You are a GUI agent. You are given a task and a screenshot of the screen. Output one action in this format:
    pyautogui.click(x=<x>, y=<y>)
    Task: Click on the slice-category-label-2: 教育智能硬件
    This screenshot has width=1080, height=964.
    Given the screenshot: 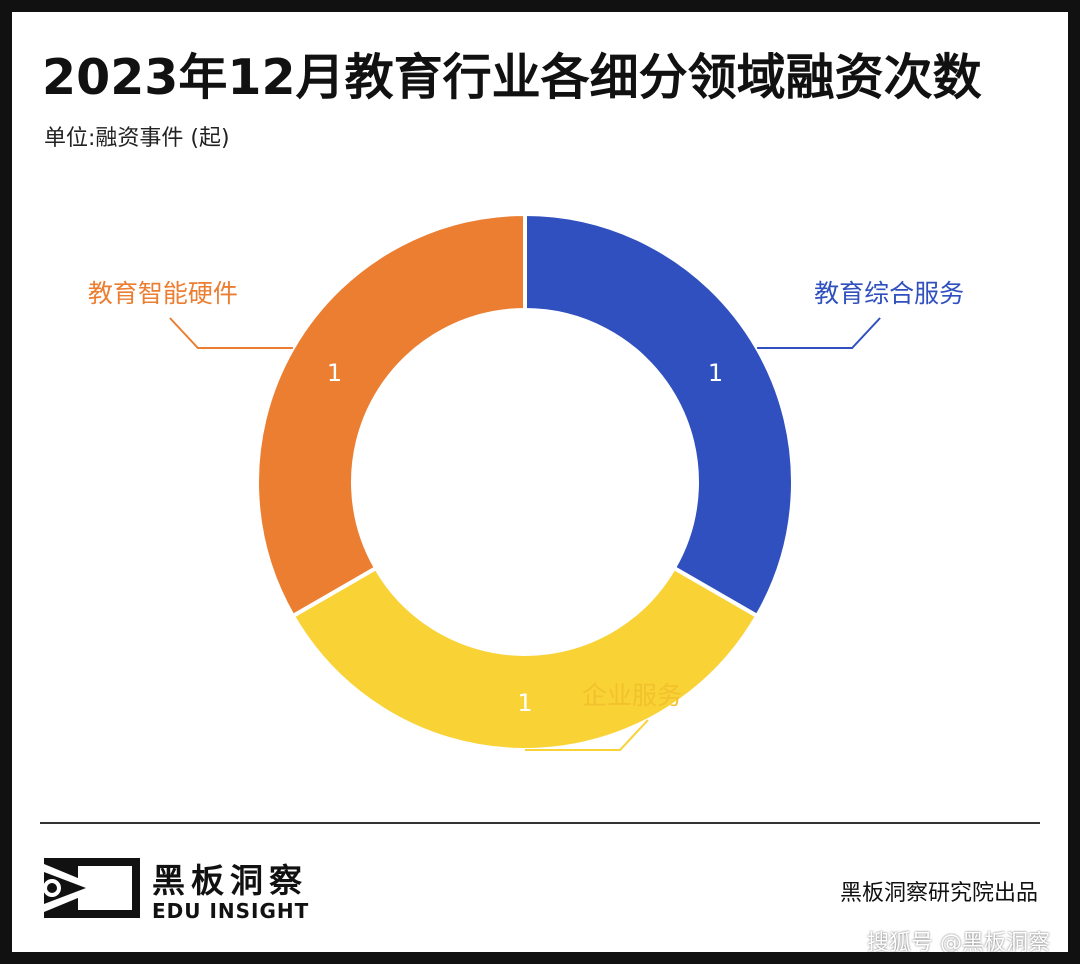 What is the action you would take?
    pyautogui.click(x=163, y=293)
    